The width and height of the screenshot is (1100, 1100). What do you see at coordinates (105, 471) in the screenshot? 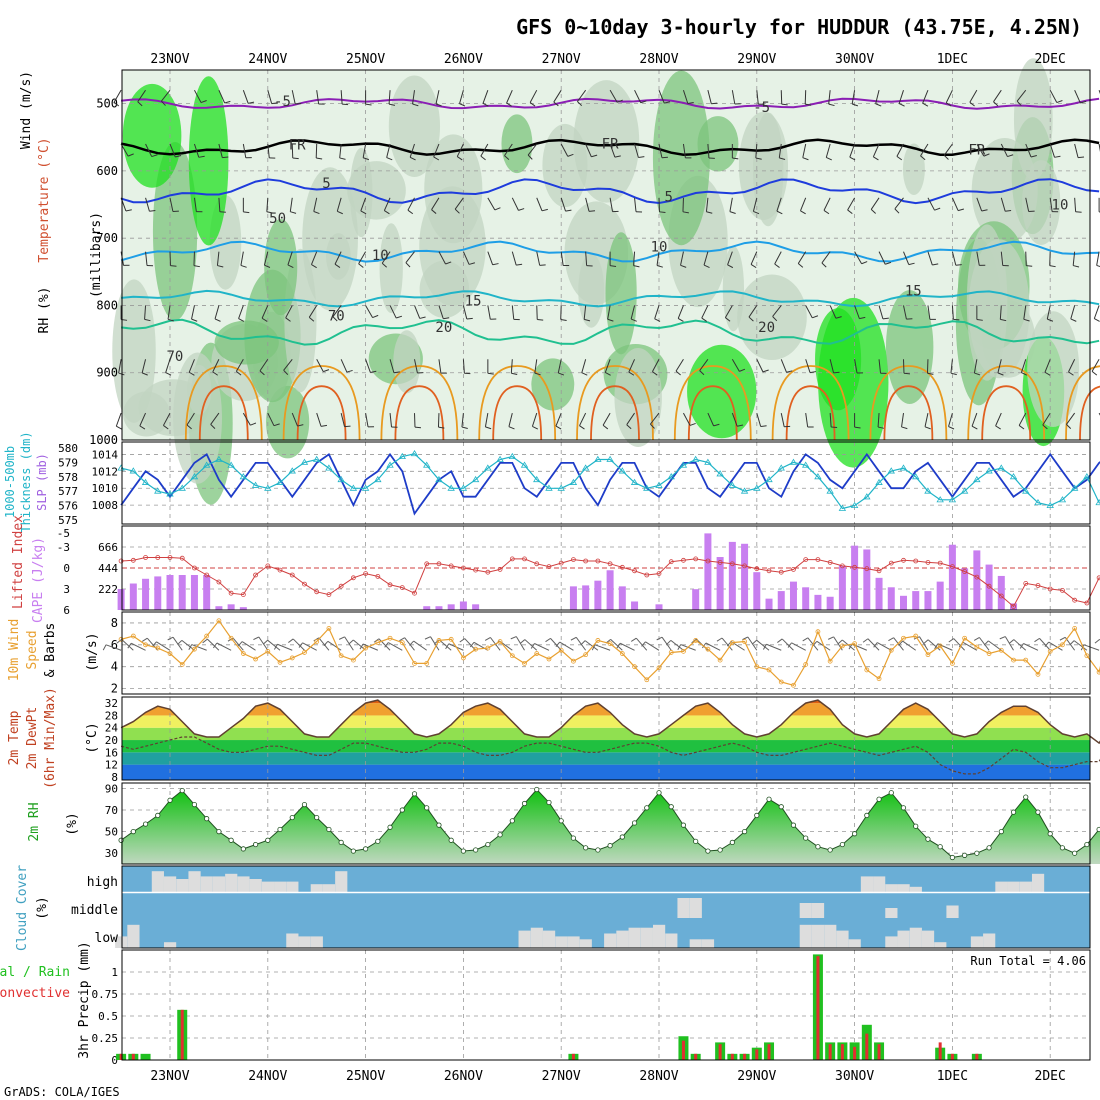
I see `slp-tick-label: 1012` at bounding box center [105, 471].